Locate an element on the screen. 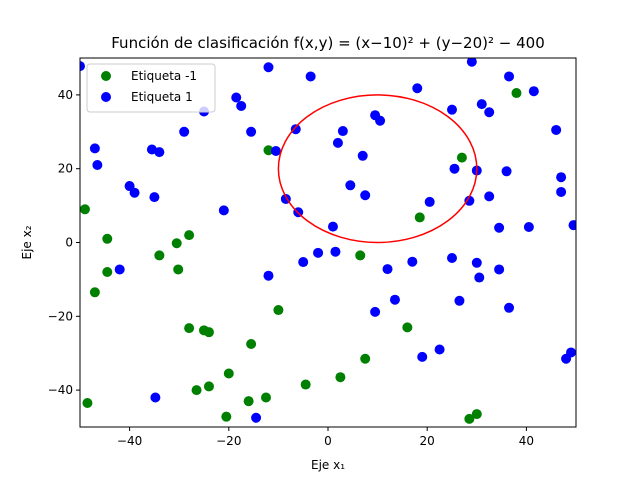  x-tick-label-1: −20 is located at coordinates (228, 441).